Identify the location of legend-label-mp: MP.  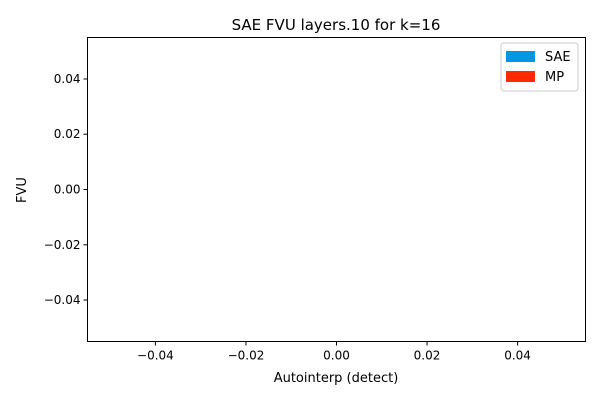
(554, 77).